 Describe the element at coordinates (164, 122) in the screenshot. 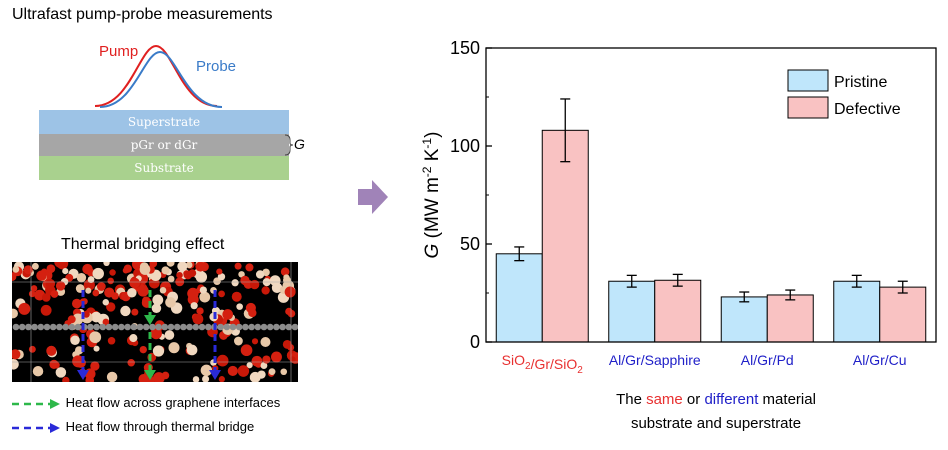

I see `superstrate-layer: Superstrate` at that location.